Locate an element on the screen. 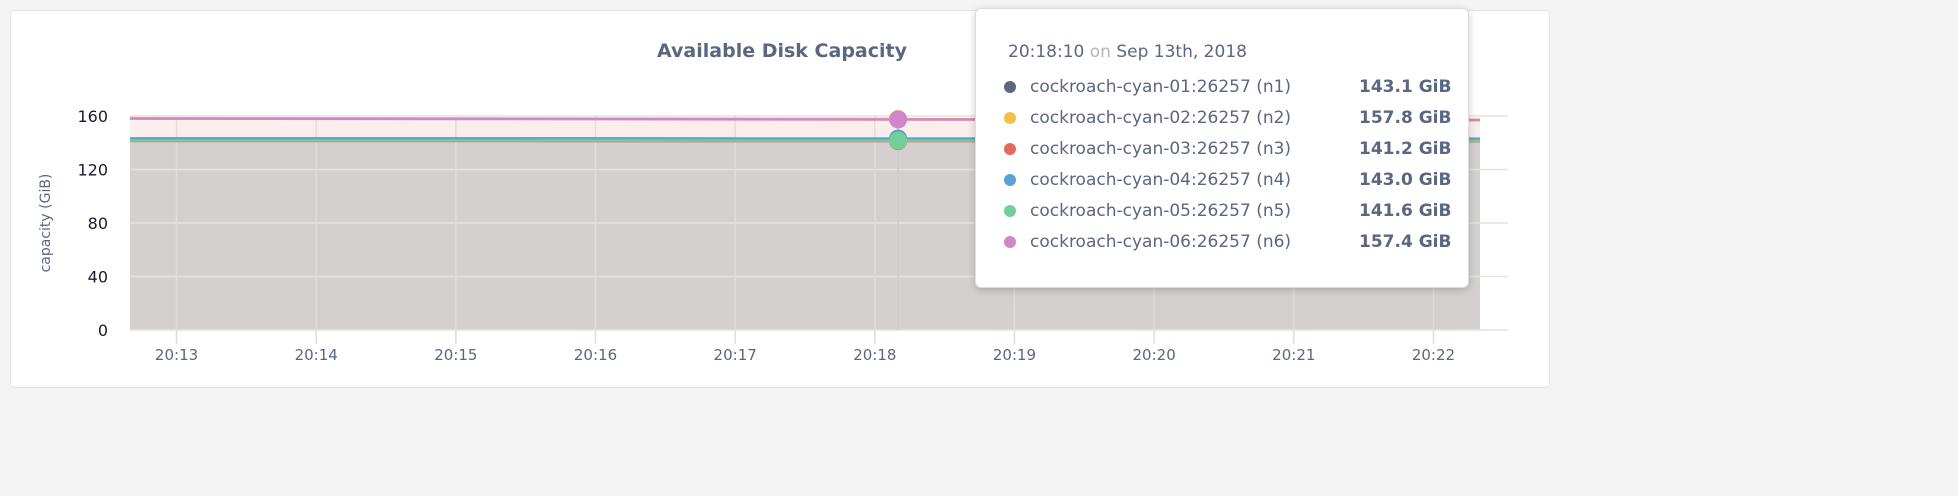 The width and height of the screenshot is (1958, 496). tooltip-series-value: 143.0 GiB is located at coordinates (1405, 180).